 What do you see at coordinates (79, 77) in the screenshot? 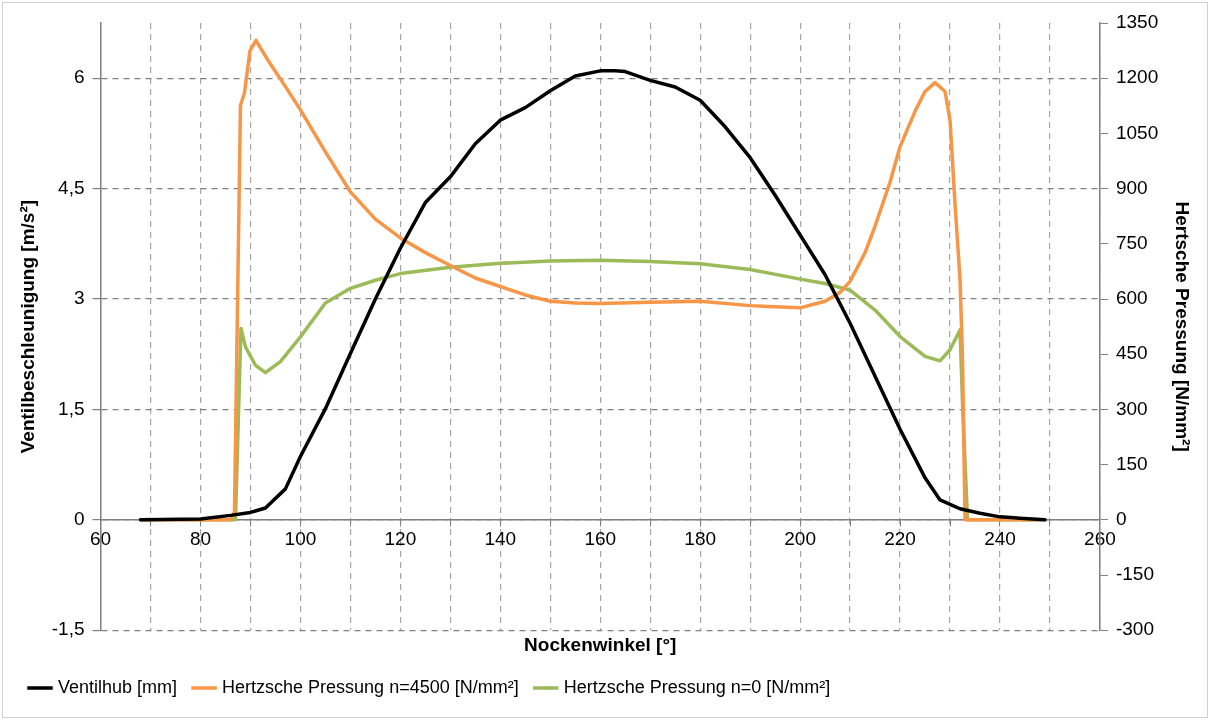
I see `y-tick-label: 6` at bounding box center [79, 77].